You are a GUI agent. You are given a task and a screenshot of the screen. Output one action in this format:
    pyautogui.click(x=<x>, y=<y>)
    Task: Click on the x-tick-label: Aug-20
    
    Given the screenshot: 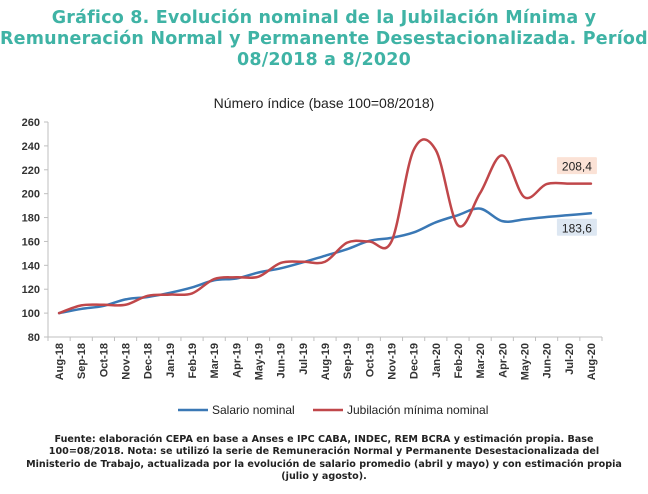 What is the action you would take?
    pyautogui.click(x=592, y=361)
    